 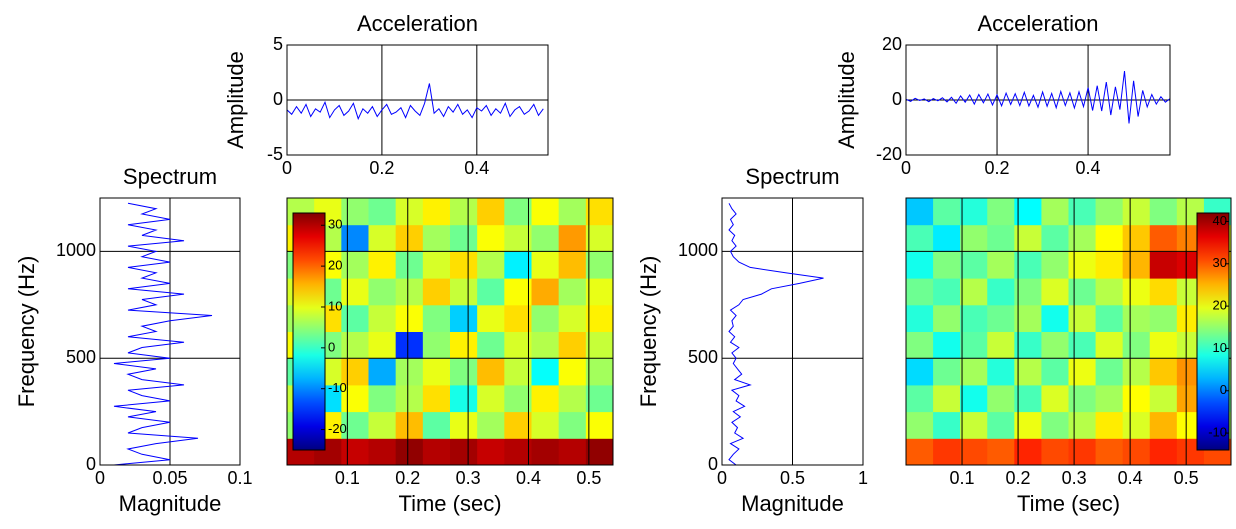 What do you see at coordinates (449, 503) in the screenshot?
I see `x-axis-label: Time (sec)` at bounding box center [449, 503].